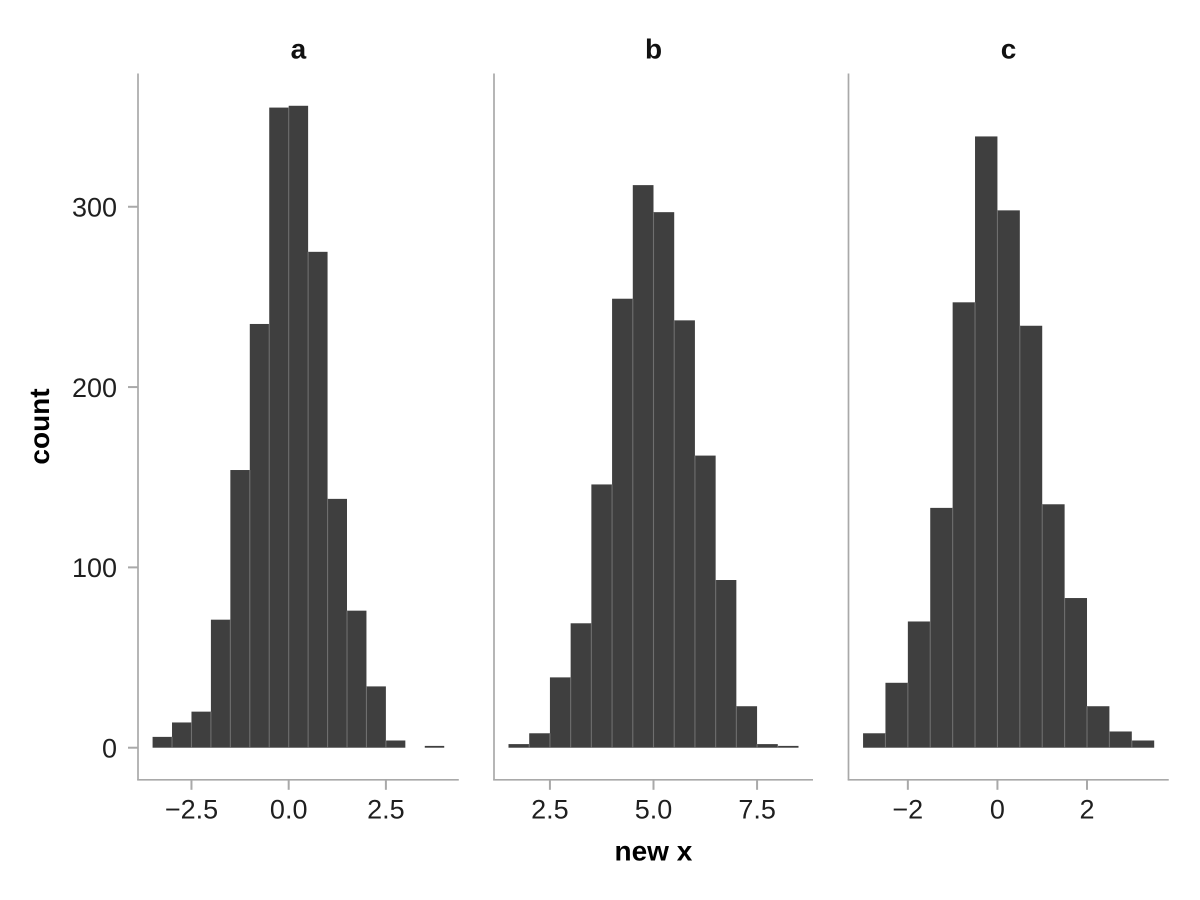  I want to click on x-tick-label: 0, so click(997, 810).